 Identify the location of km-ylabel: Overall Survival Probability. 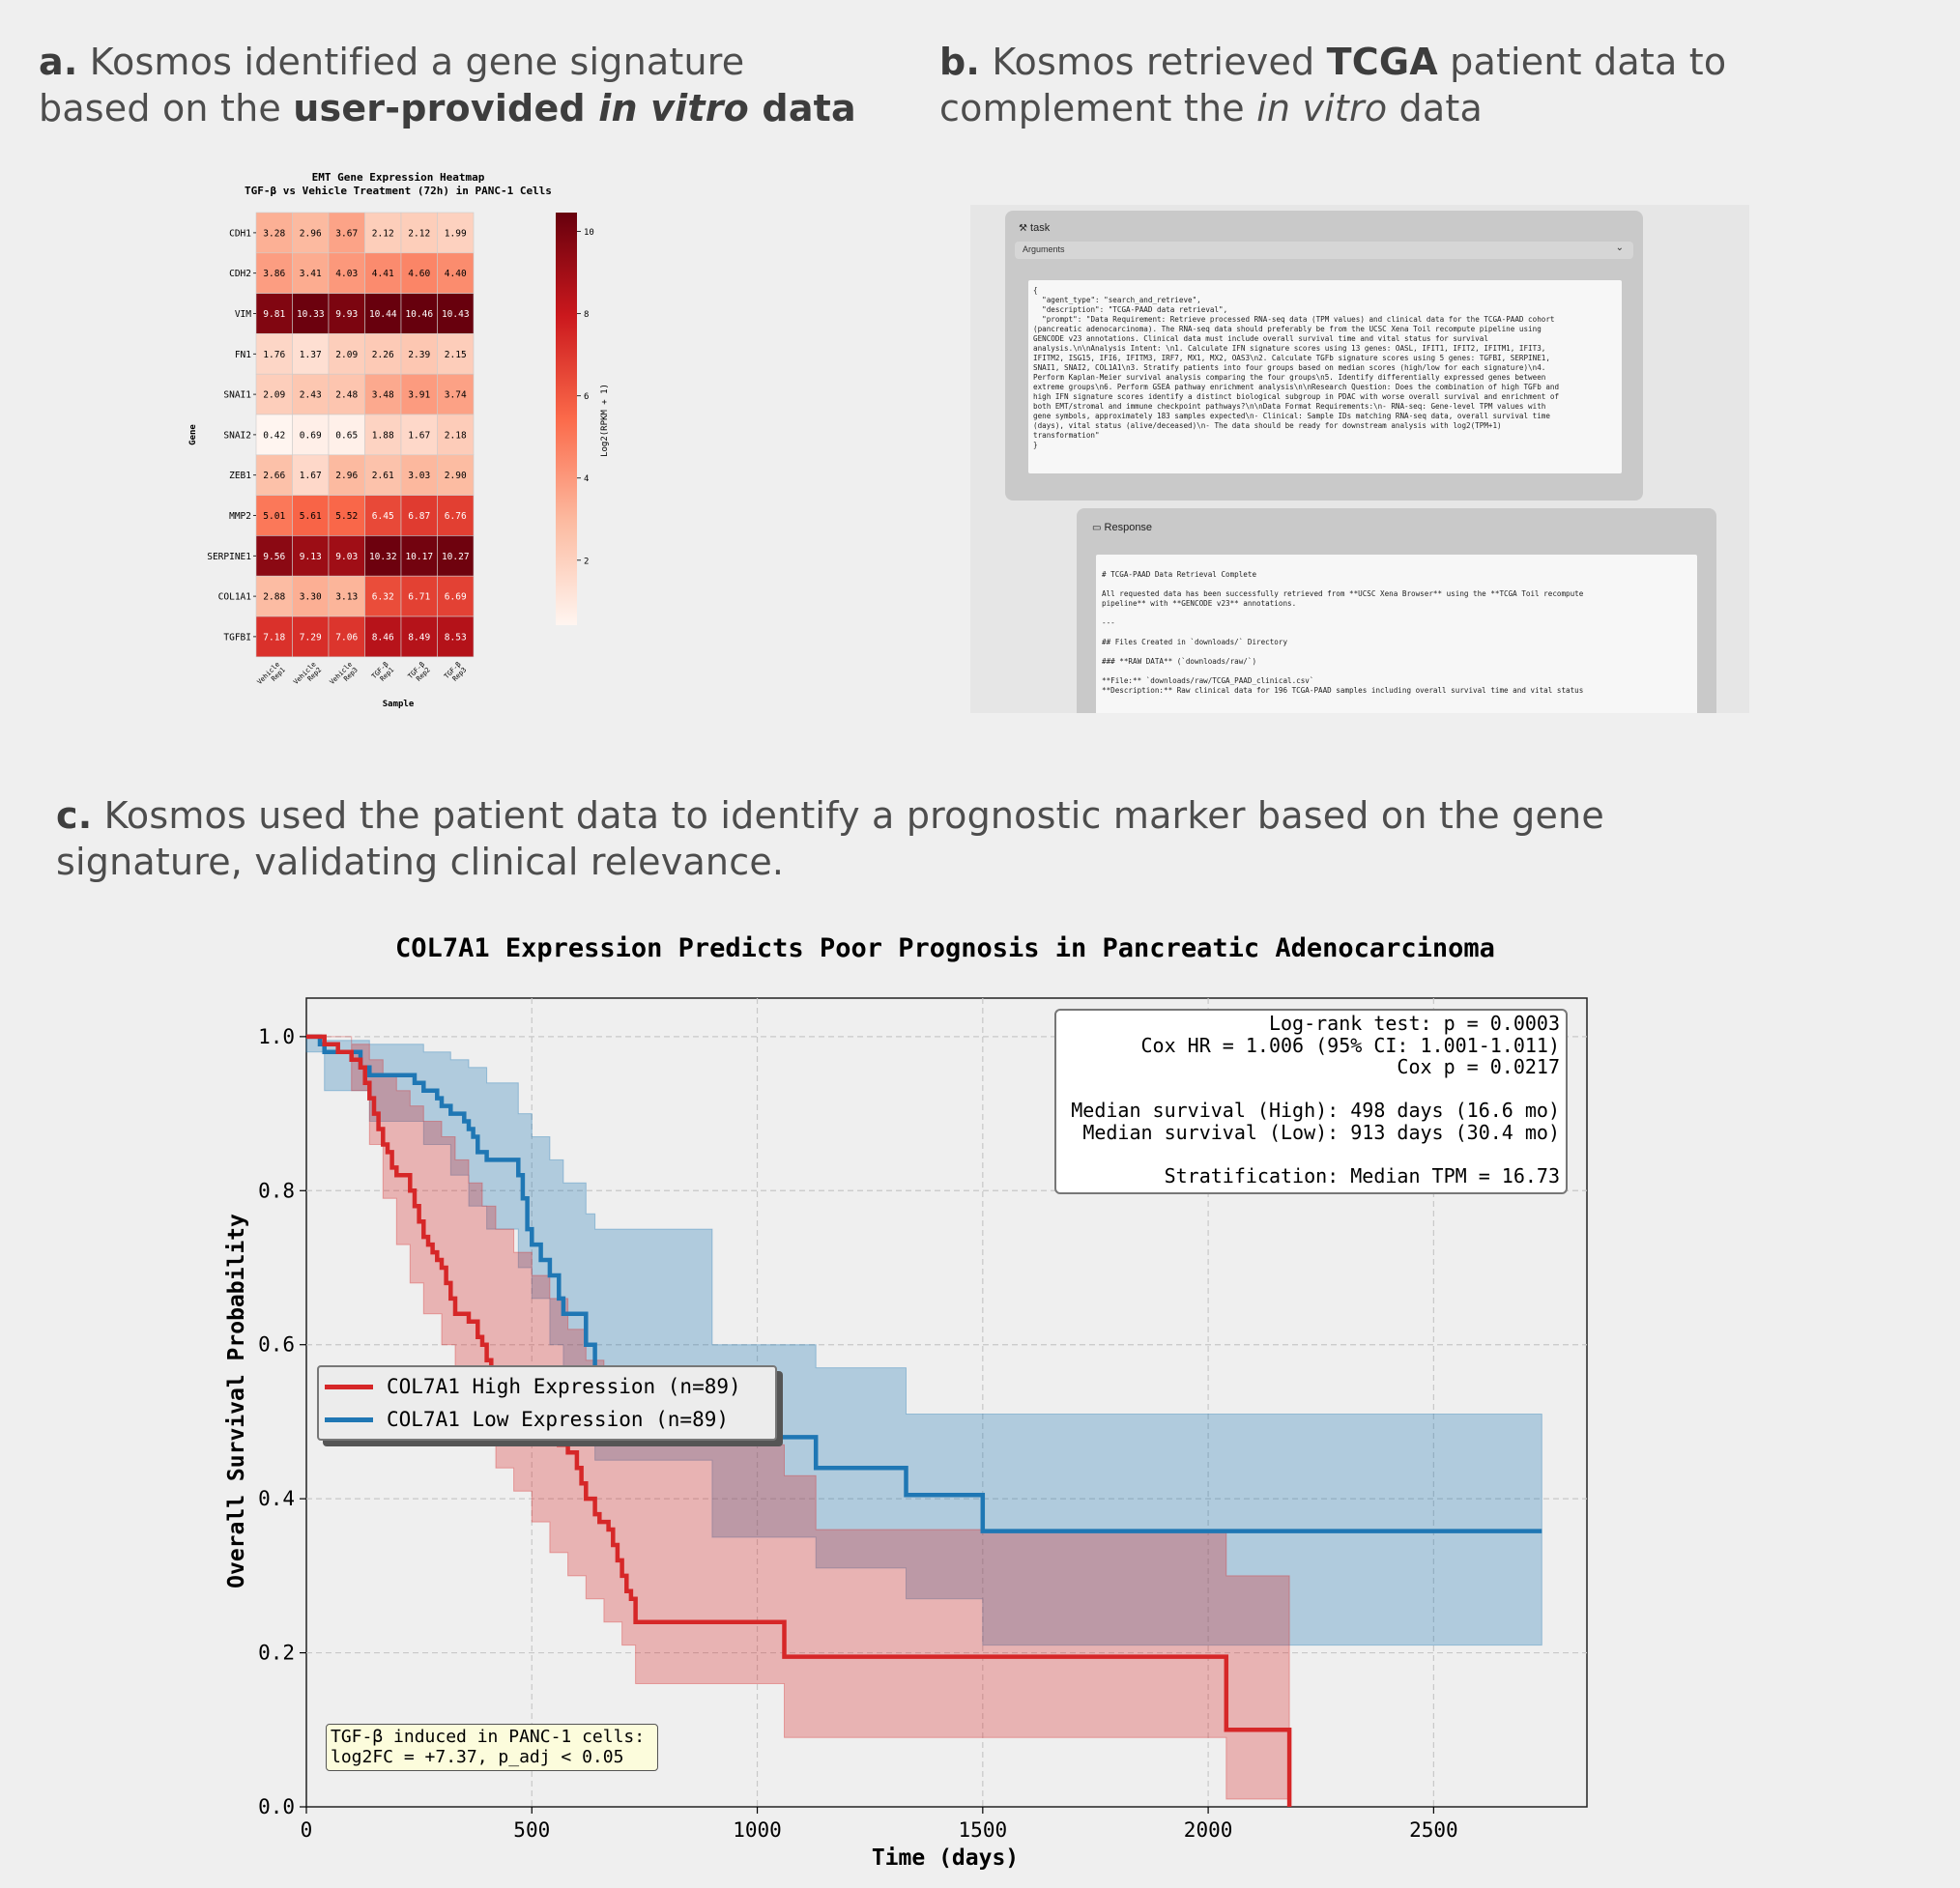
(236, 1401).